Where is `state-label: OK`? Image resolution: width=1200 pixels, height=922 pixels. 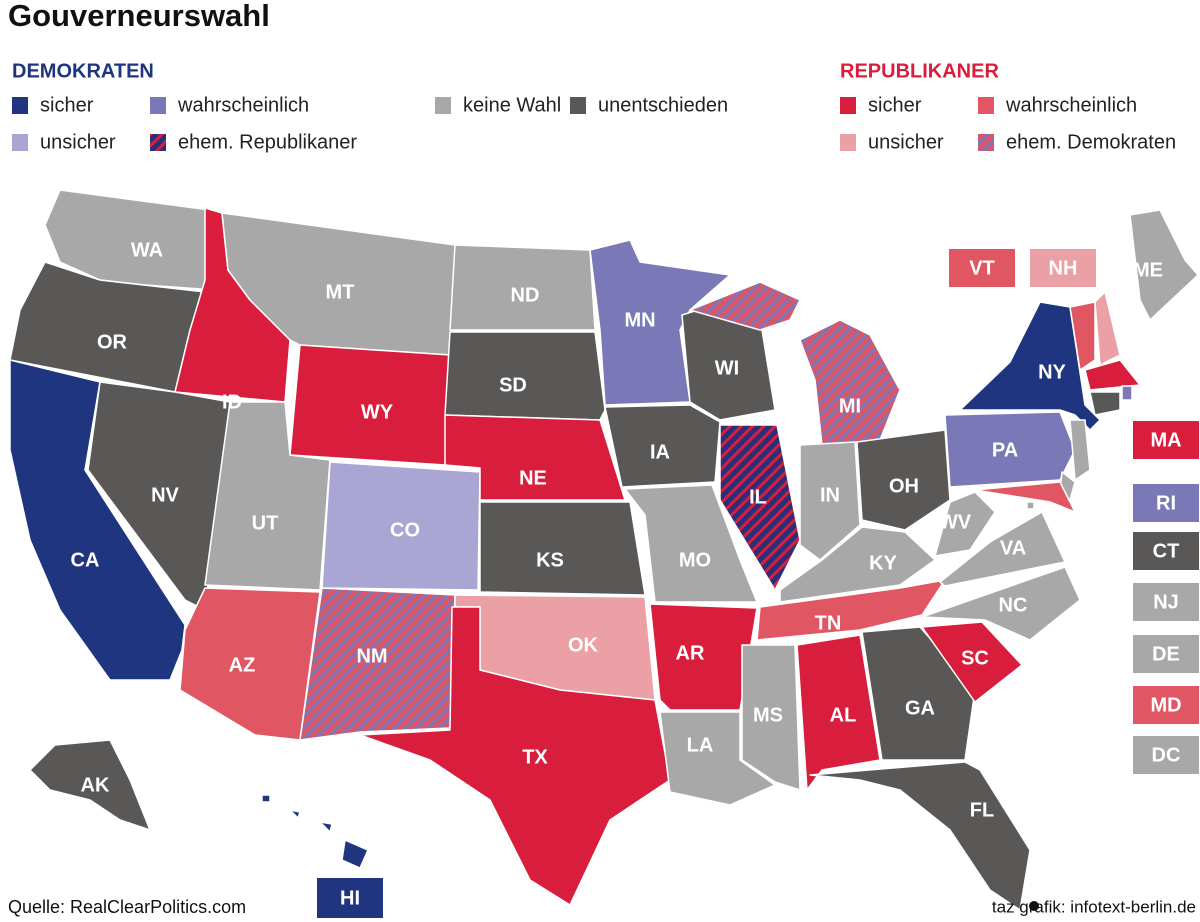
state-label: OK is located at coordinates (583, 645).